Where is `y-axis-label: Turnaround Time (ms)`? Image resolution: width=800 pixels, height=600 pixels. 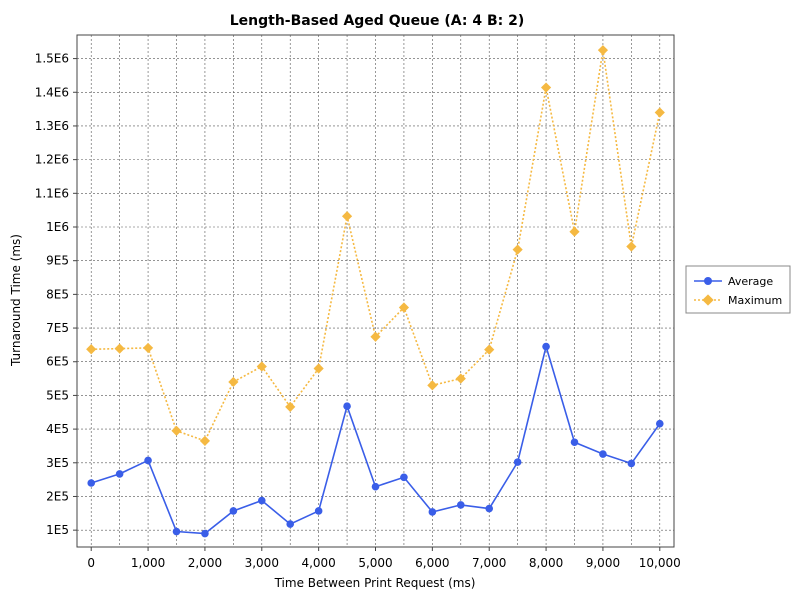
y-axis-label: Turnaround Time (ms) is located at coordinates (16, 300).